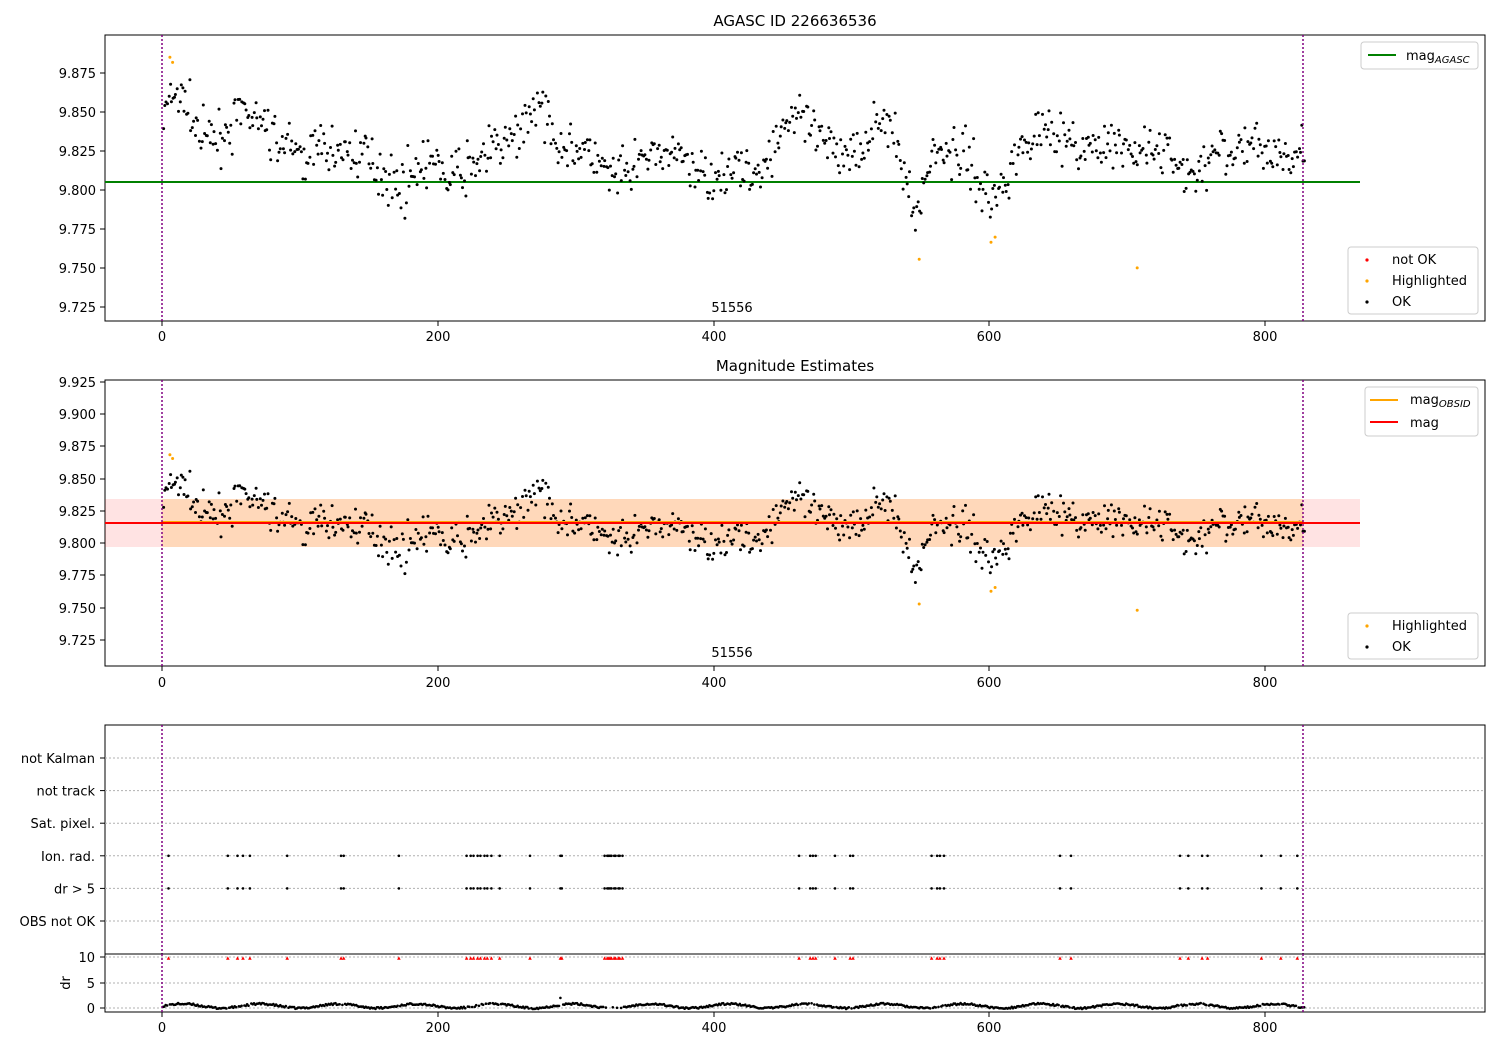 Image resolution: width=1500 pixels, height=1050 pixels. What do you see at coordinates (1265, 683) in the screenshot?
I see `x-tick-label: 800` at bounding box center [1265, 683].